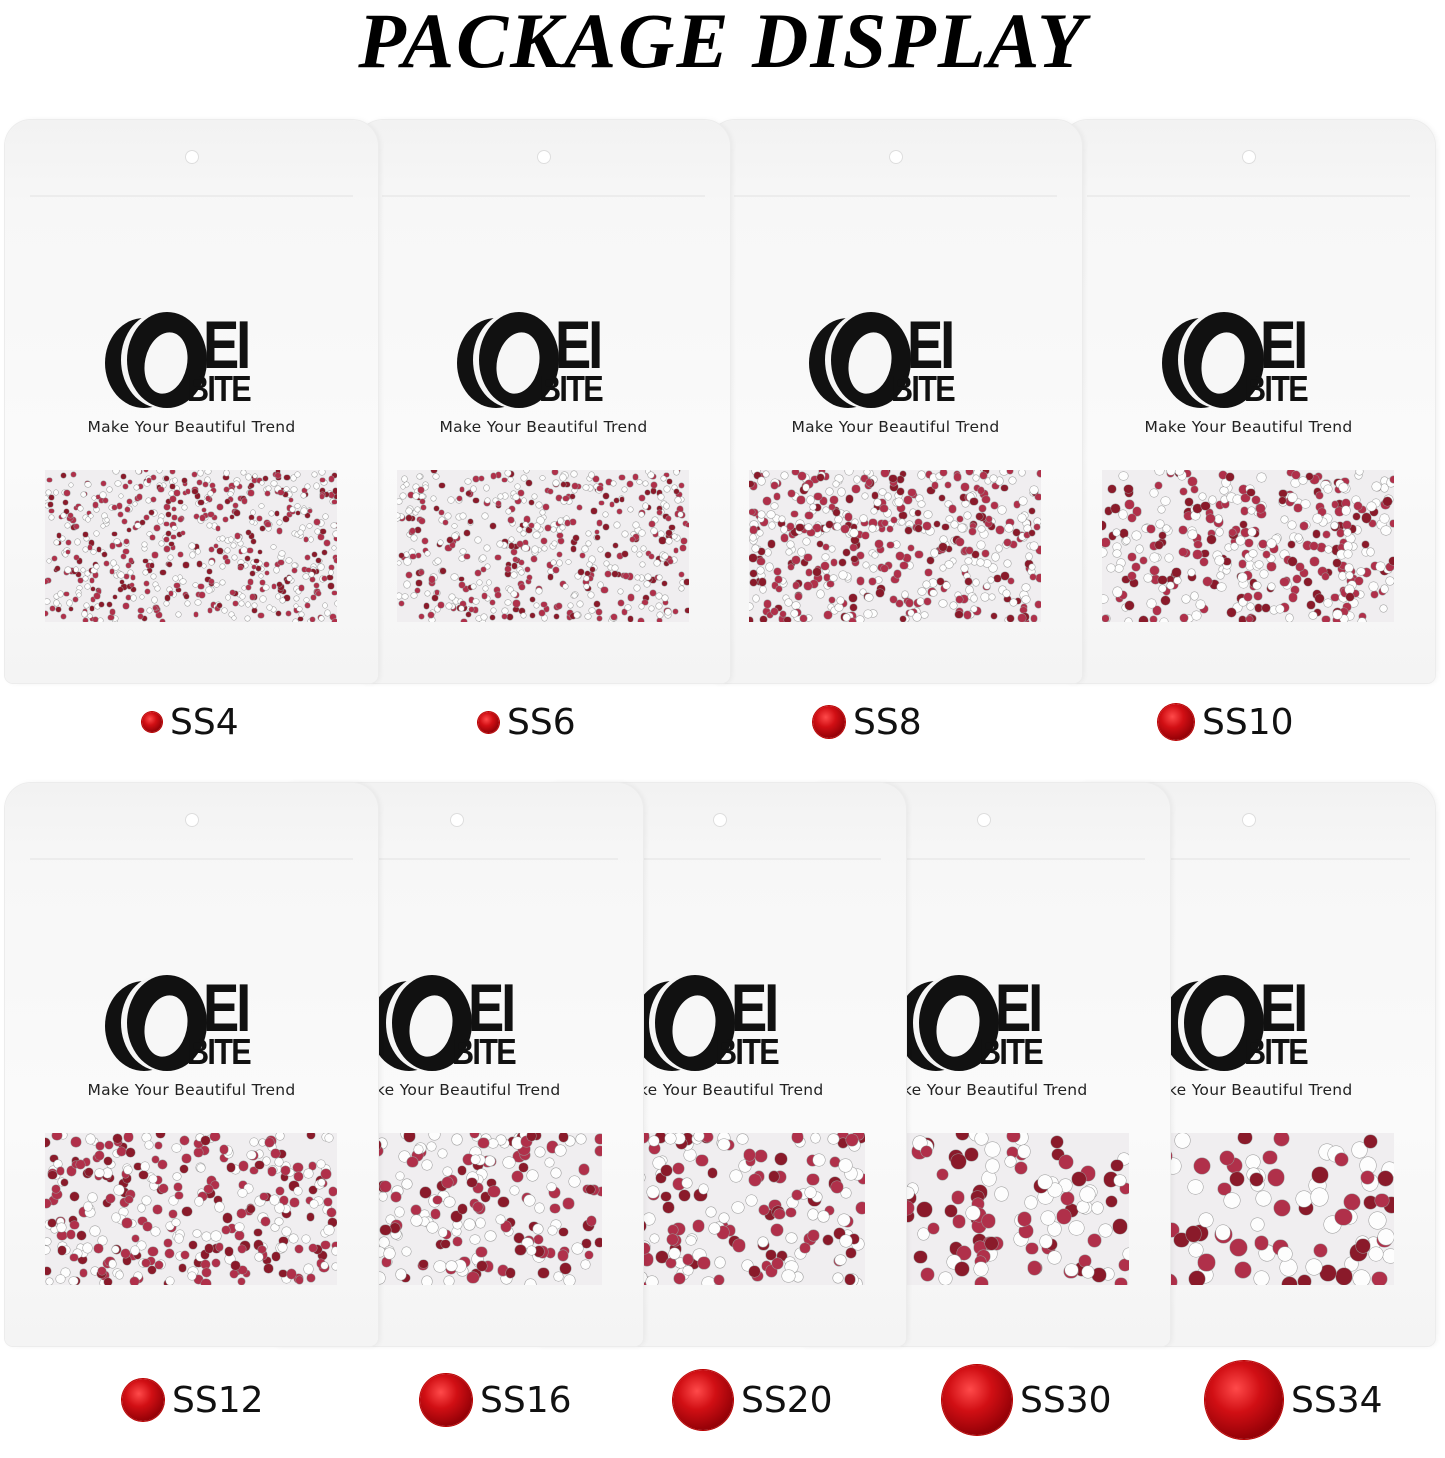 The height and width of the screenshot is (1458, 1445). I want to click on zip-seal, so click(191, 859).